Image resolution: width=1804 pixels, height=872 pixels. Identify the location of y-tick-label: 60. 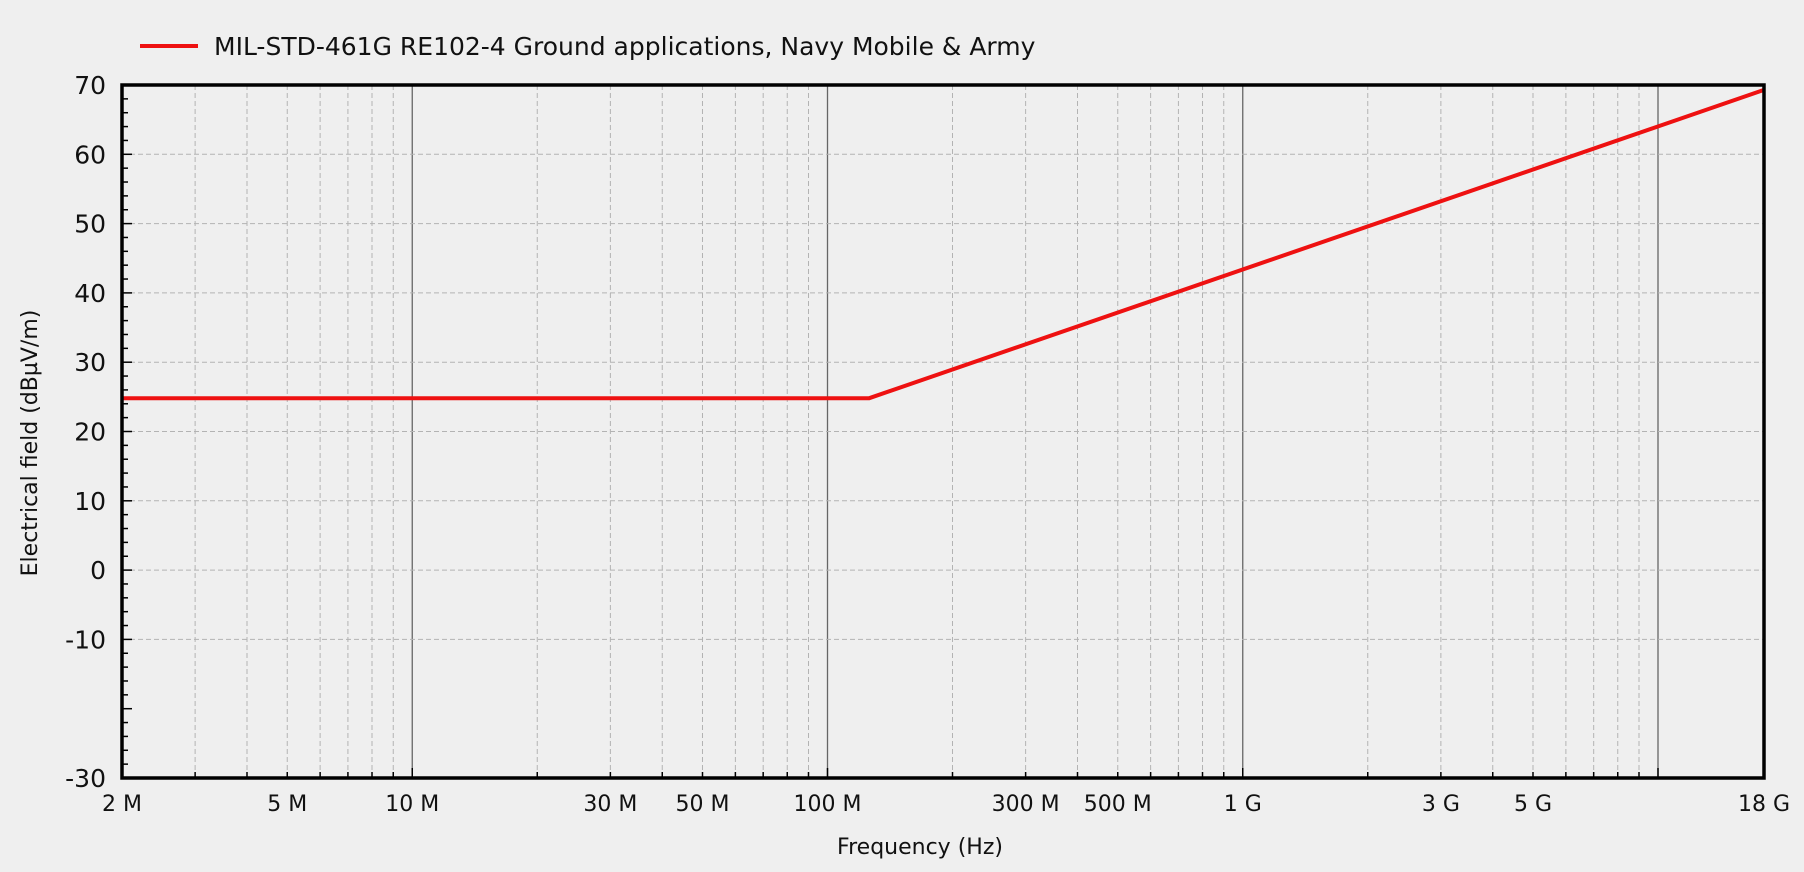
(90, 154).